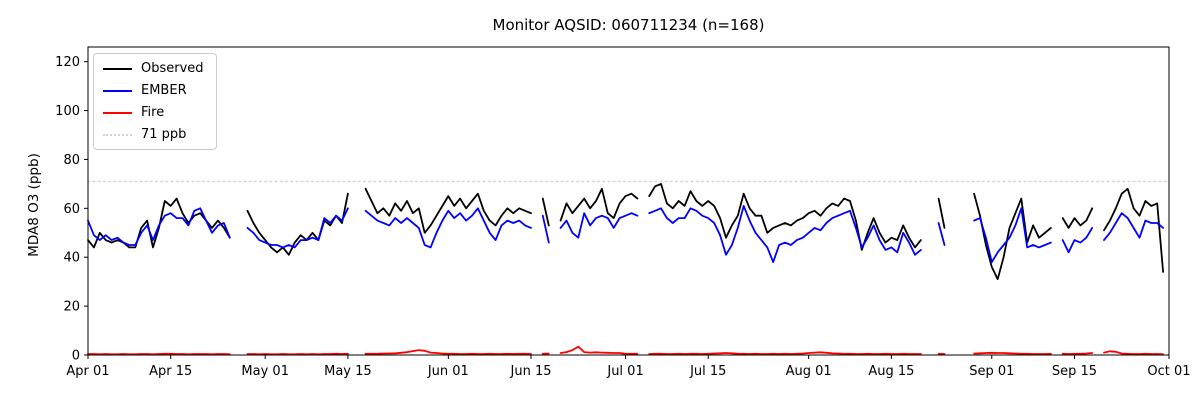  I want to click on legend-item-71ppb: 71 ppb, so click(153, 134).